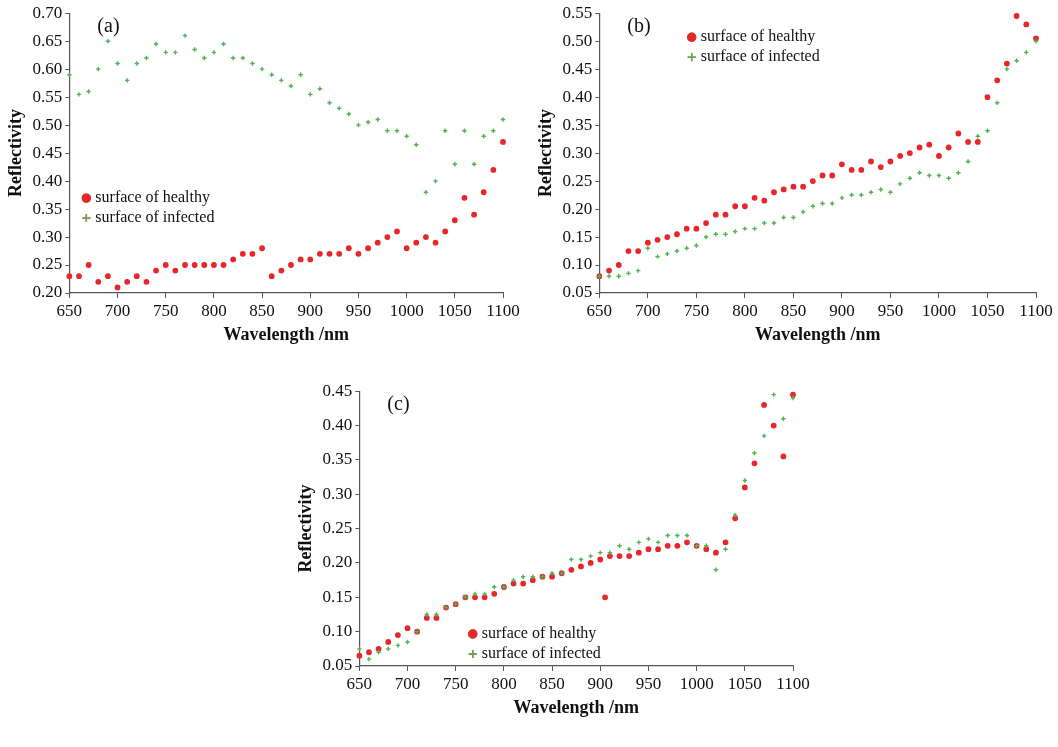 The image size is (1058, 747). Describe the element at coordinates (47, 12) in the screenshot. I see `y-tick-label: 0.70` at that location.